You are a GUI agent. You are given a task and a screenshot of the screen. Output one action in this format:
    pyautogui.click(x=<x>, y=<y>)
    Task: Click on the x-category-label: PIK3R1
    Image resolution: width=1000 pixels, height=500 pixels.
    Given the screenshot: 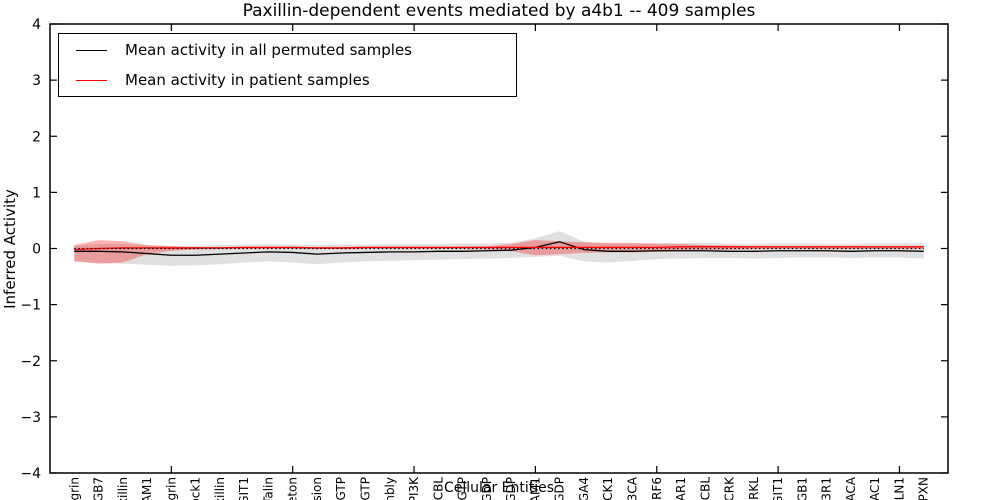 What is the action you would take?
    pyautogui.click(x=827, y=488)
    